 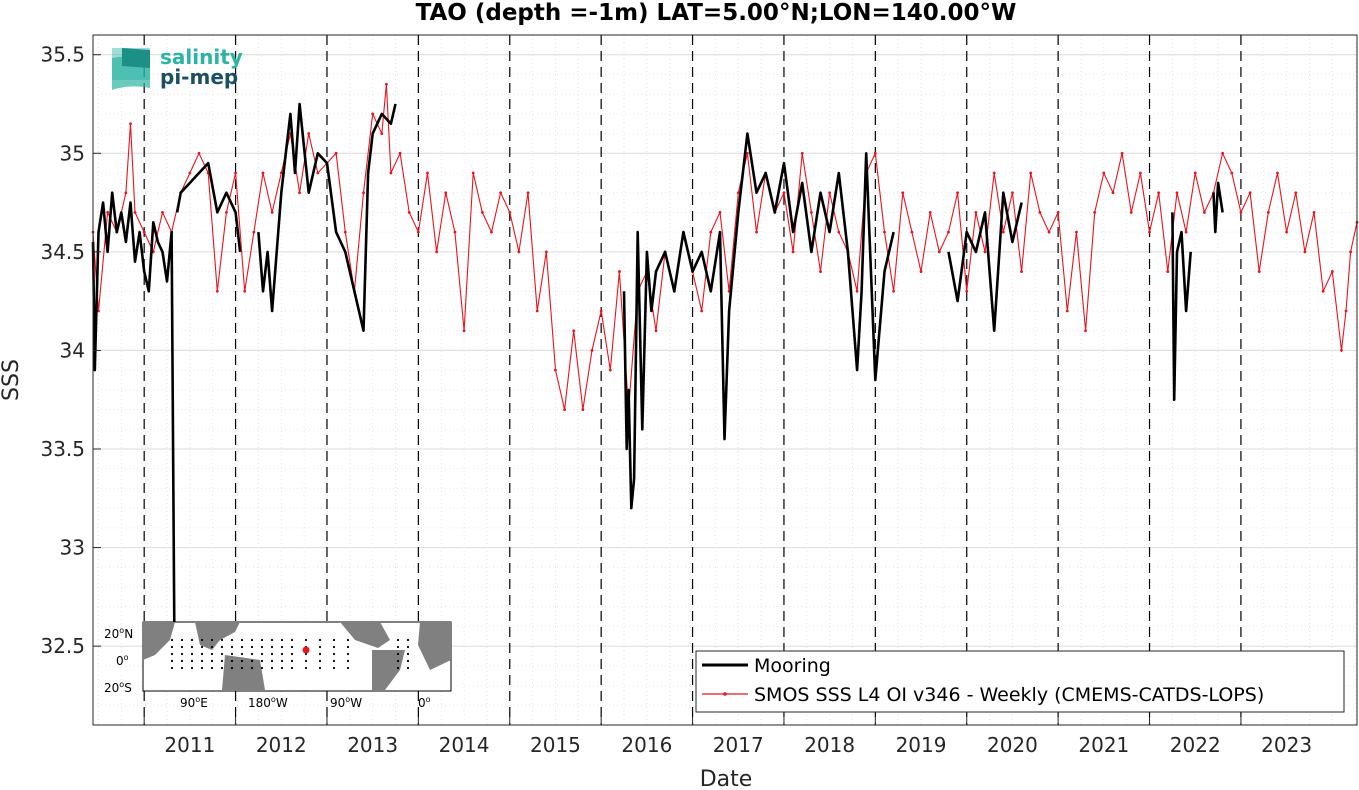 What do you see at coordinates (726, 778) in the screenshot?
I see `x-axis-label: Date` at bounding box center [726, 778].